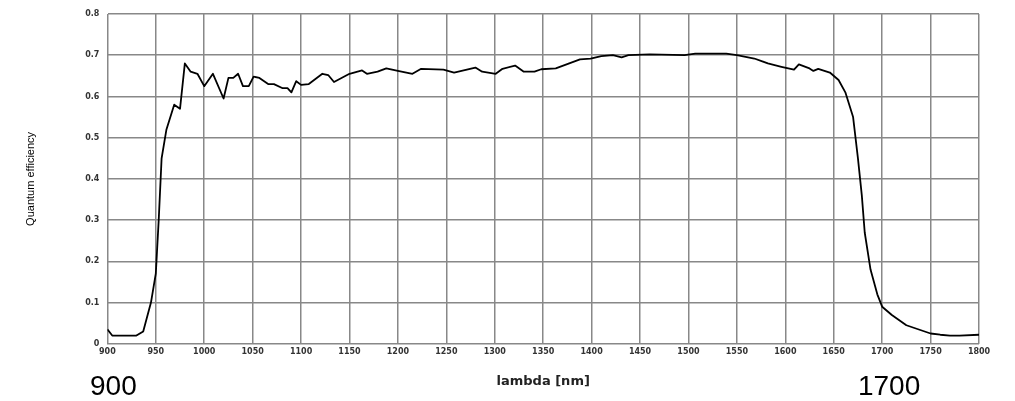 The image size is (1015, 401). I want to click on x-tick-label: 1600, so click(785, 351).